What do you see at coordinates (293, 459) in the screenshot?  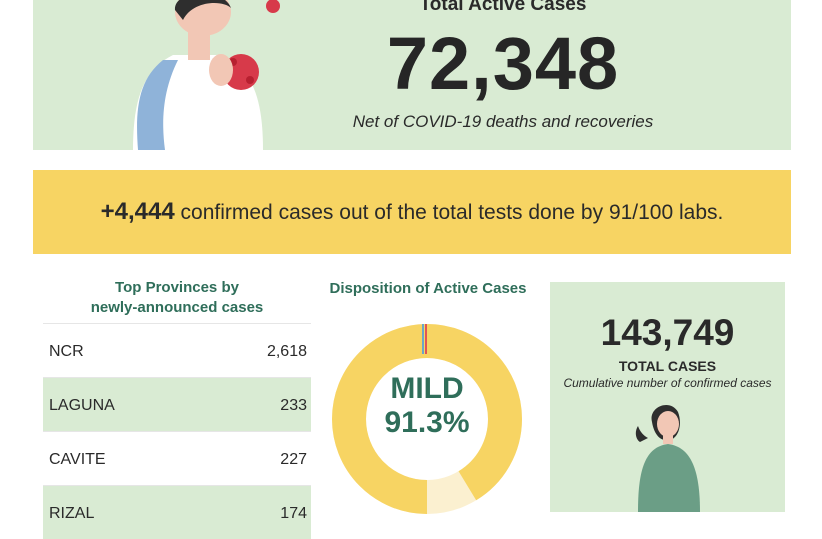 I see `province-value: 227` at bounding box center [293, 459].